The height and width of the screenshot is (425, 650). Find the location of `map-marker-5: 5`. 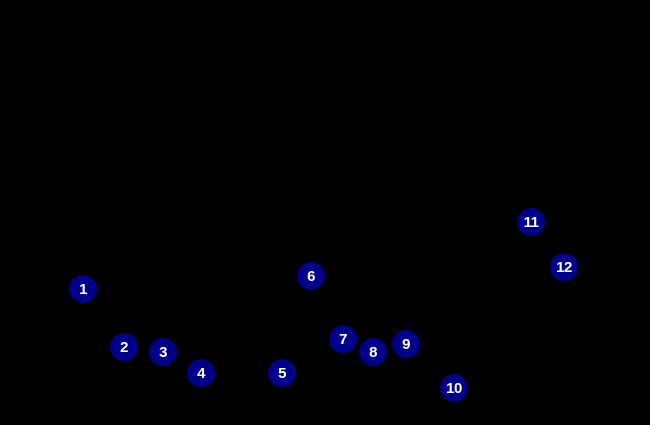

map-marker-5: 5 is located at coordinates (282, 373).